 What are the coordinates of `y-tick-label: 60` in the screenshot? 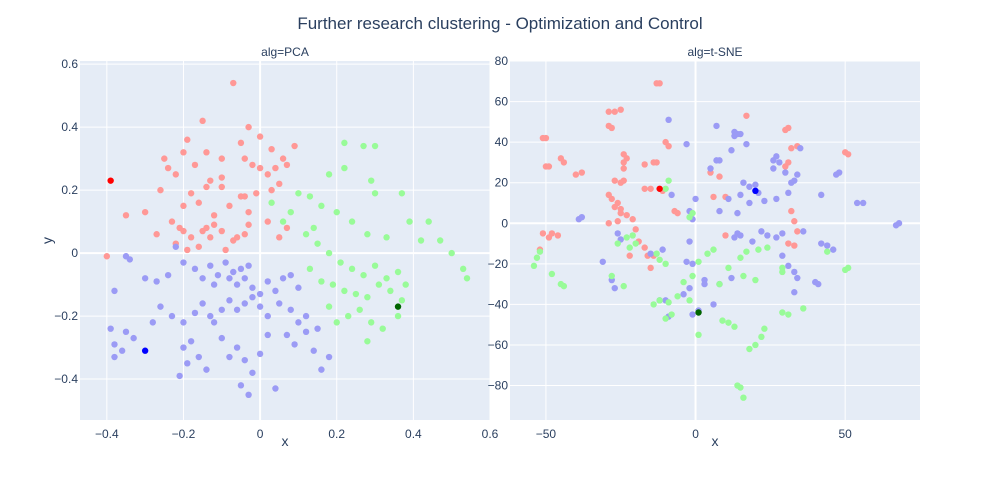 It's located at (502, 102).